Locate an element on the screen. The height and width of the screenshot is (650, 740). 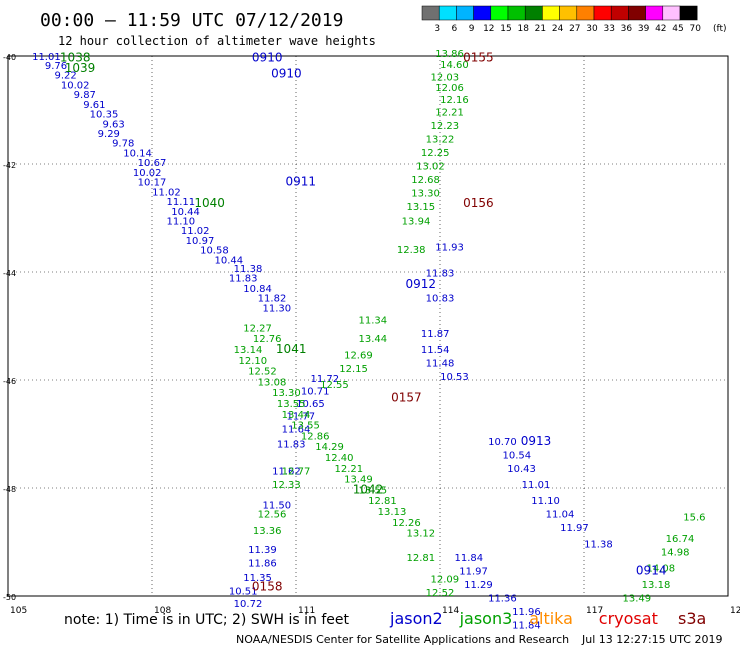
swh-label-jason3: 12.68 is located at coordinates (425, 180).